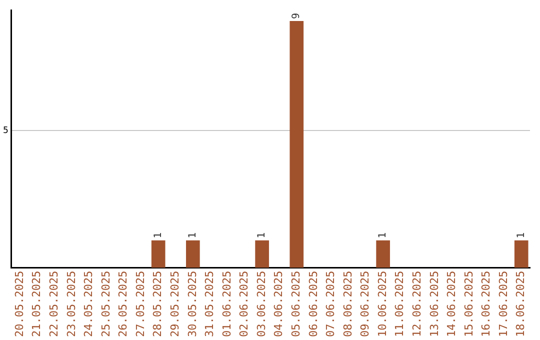 The width and height of the screenshot is (540, 340). What do you see at coordinates (434, 304) in the screenshot?
I see `x-tick-label: 13.06.2025` at bounding box center [434, 304].